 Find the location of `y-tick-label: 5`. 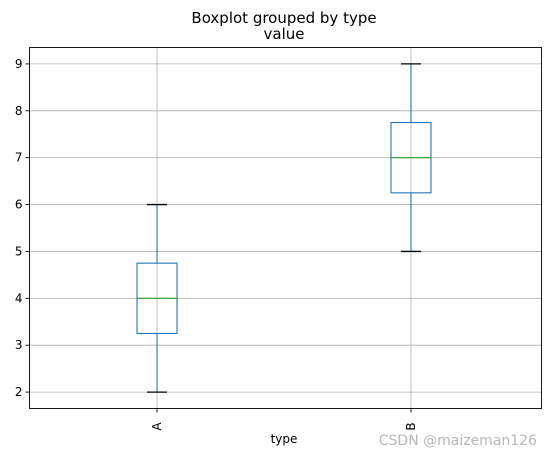

y-tick-label: 5 is located at coordinates (19, 251).